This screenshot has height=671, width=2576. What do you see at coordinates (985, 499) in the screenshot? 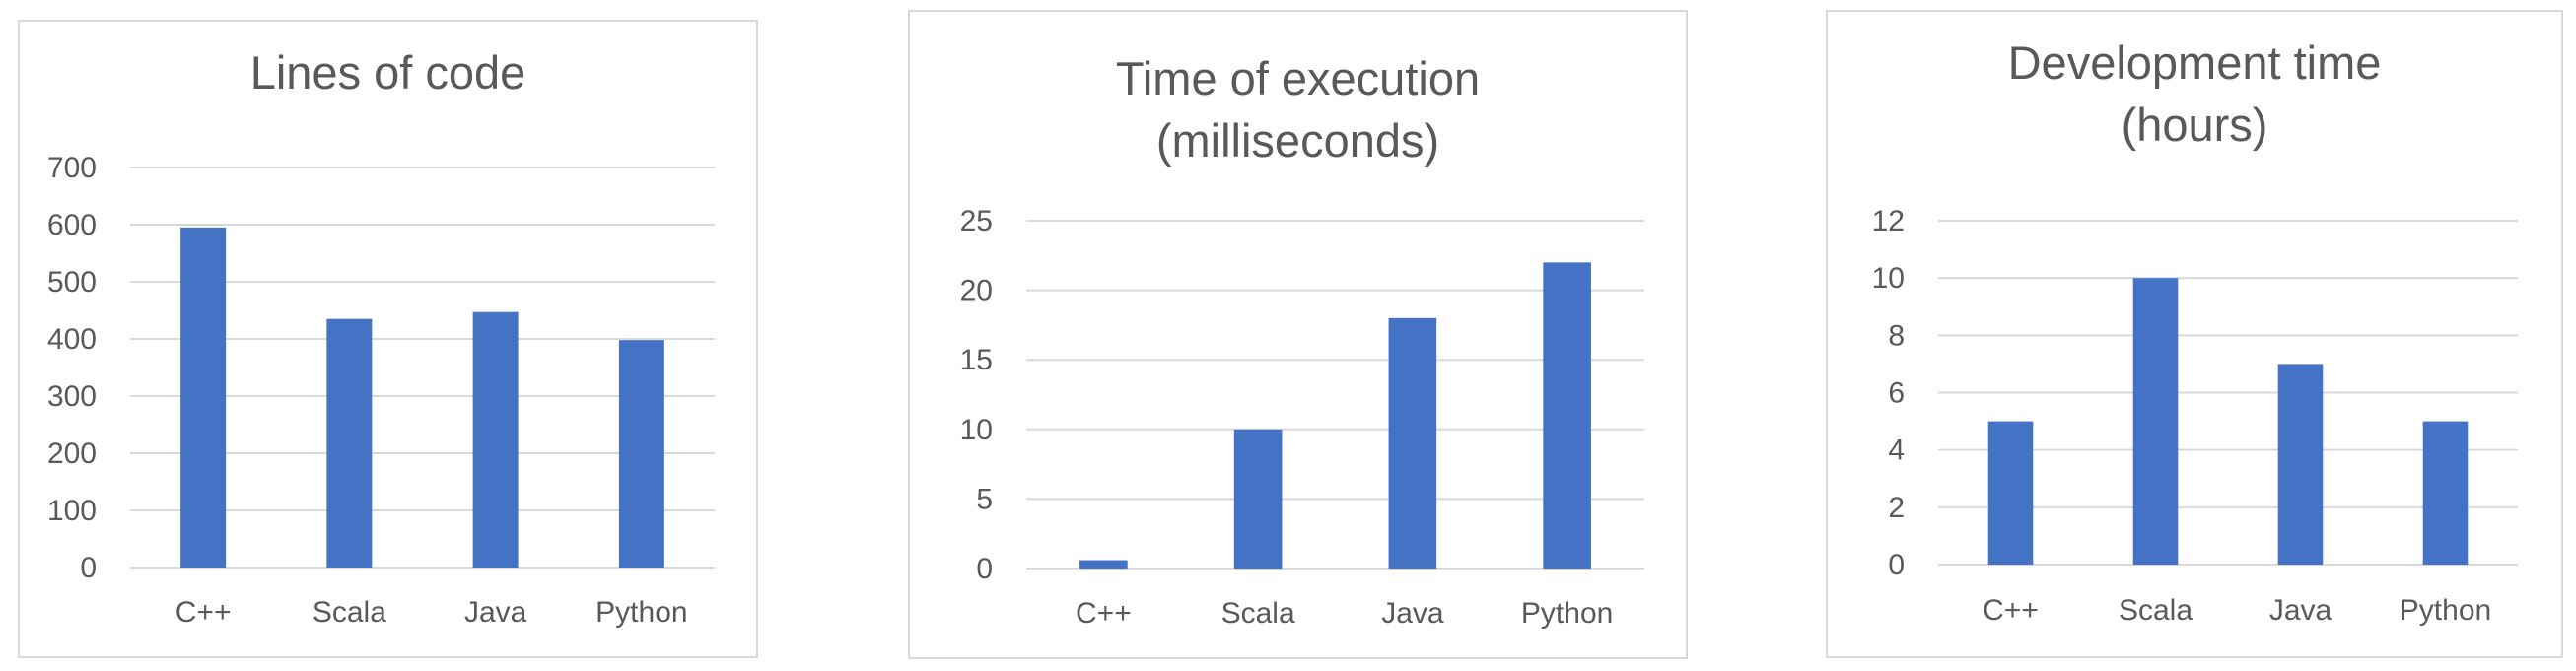
I see `y-tick-label: 5` at bounding box center [985, 499].